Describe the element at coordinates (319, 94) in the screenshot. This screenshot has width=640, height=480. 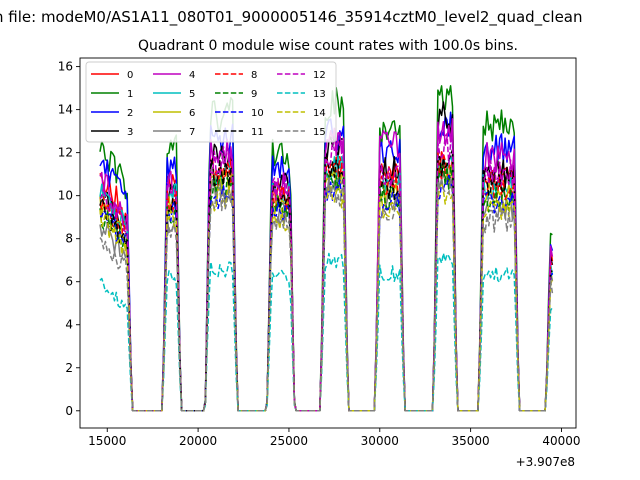
I see `legend-label-13: 13` at that location.